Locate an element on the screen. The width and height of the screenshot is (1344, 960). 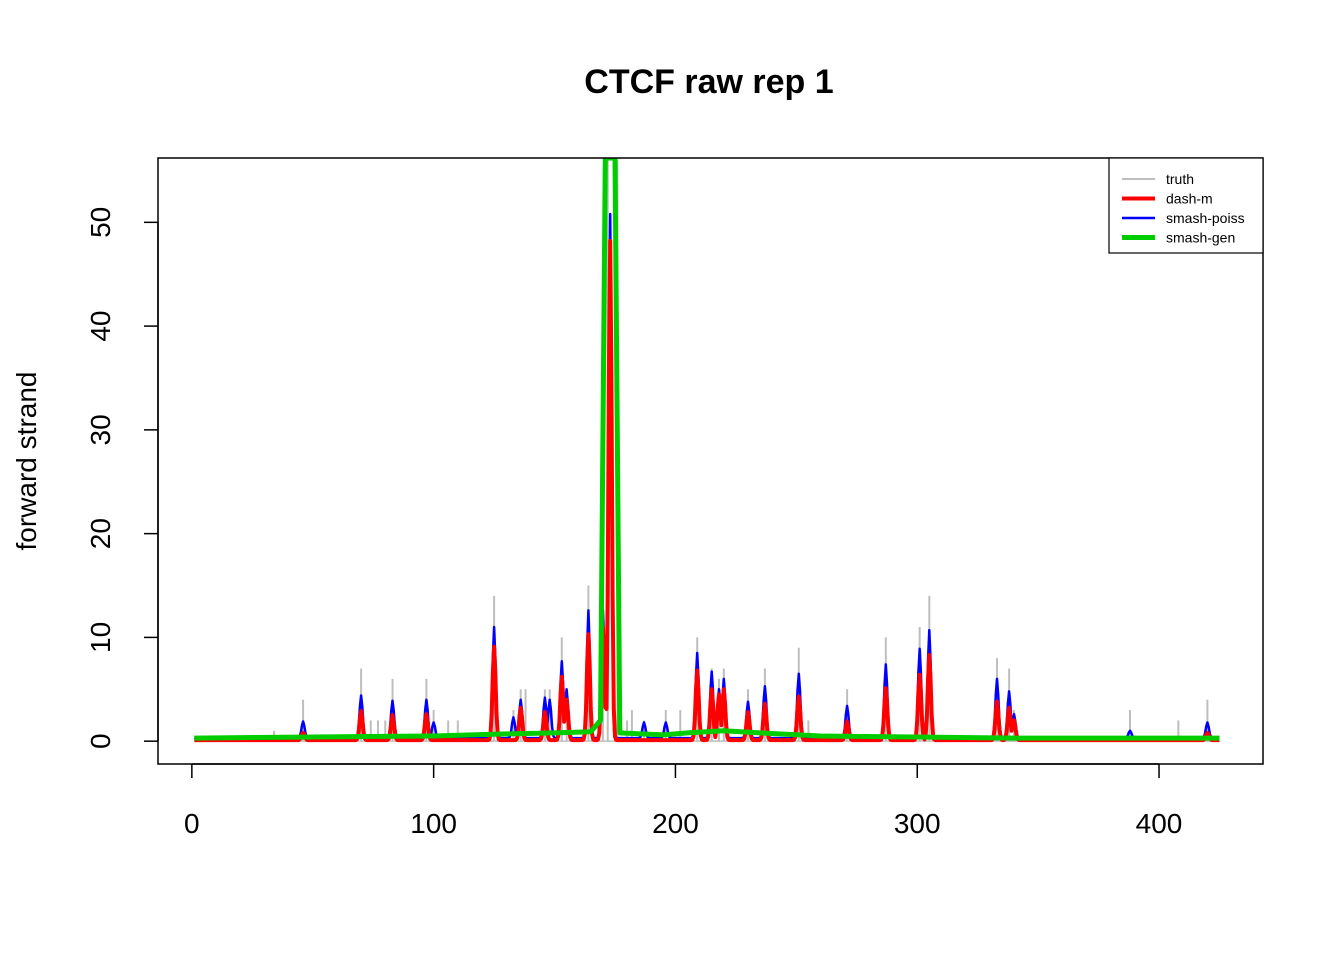
legend-label-dash-m: dash-m is located at coordinates (1189, 199).